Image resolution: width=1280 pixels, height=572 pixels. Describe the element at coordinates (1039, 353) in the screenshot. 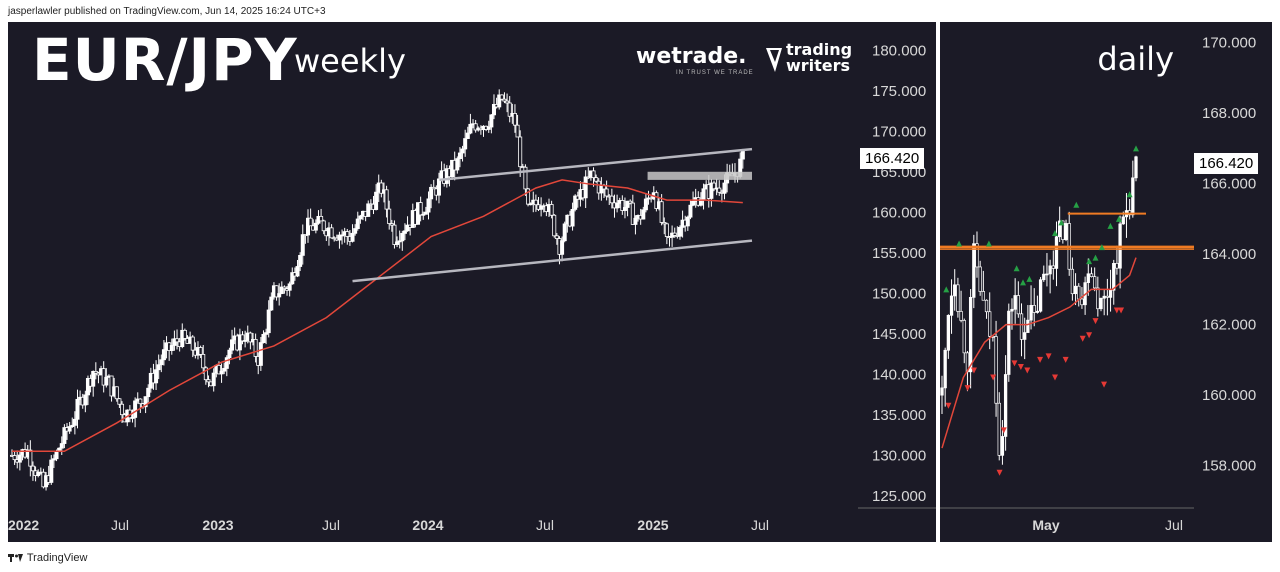

I see `daily-moving-average-line` at that location.